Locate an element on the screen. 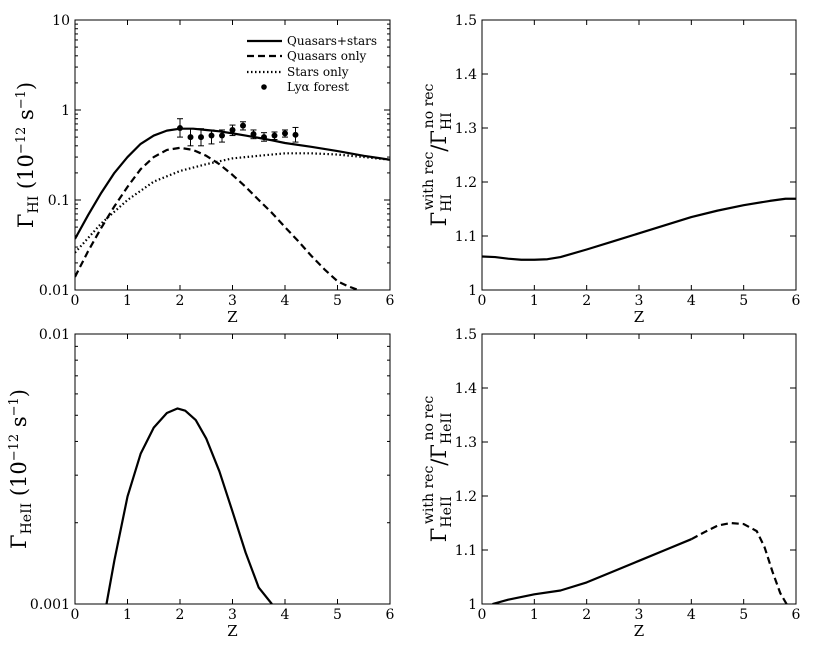  legend-label-quasars-stars: Quasars+stars is located at coordinates (332, 41).